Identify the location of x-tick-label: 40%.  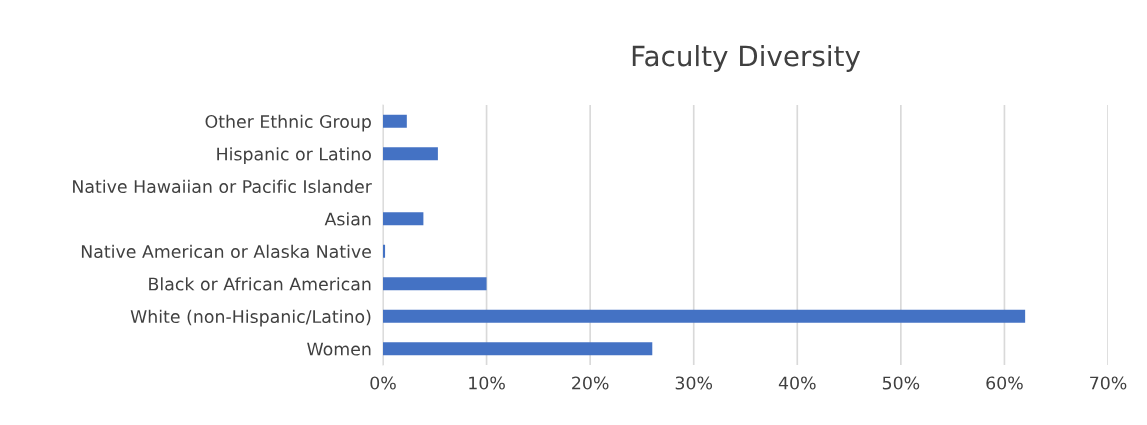
(797, 383).